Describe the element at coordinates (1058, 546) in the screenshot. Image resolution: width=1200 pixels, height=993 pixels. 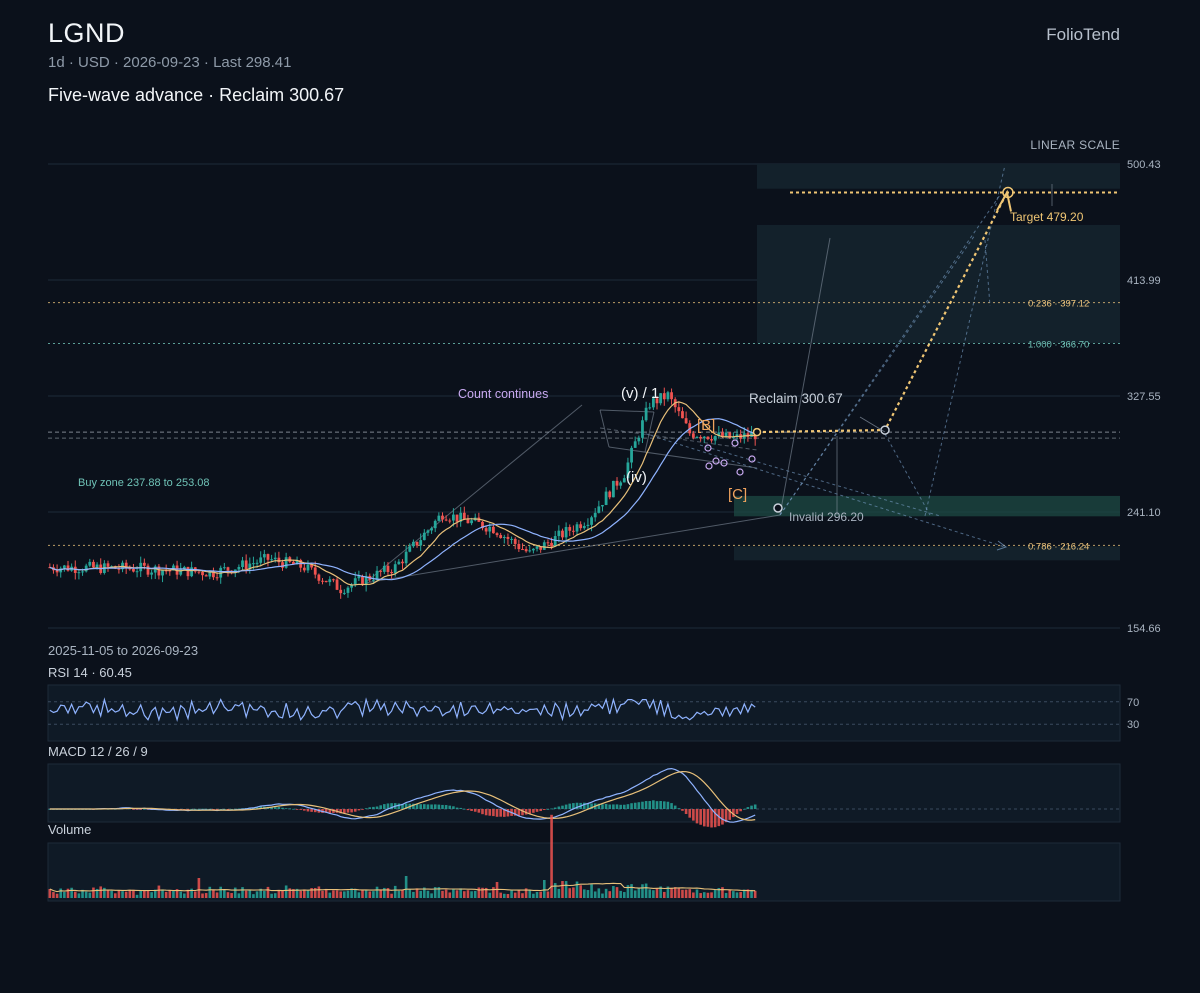
I see `fib-level-label: 0.786 · 216.24` at that location.